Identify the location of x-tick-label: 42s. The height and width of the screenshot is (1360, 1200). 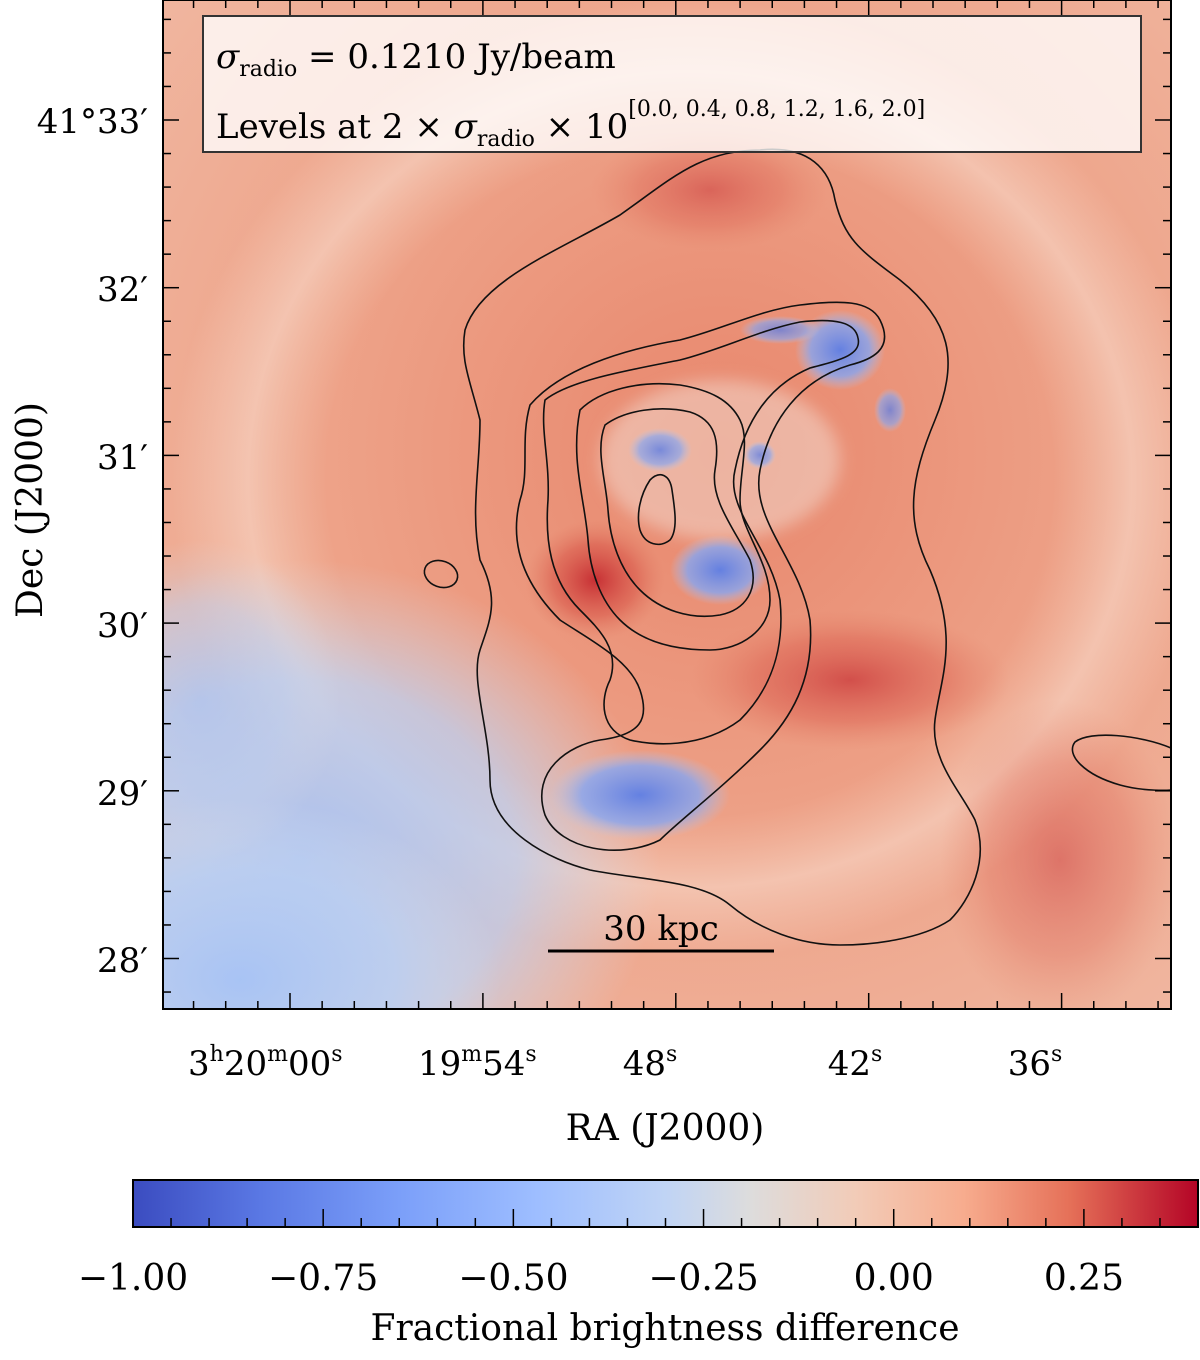
(855, 1063).